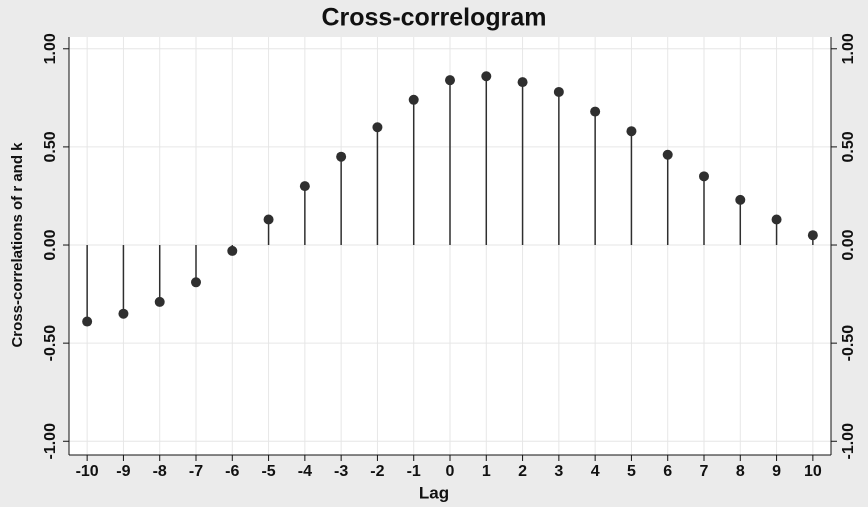  Describe the element at coordinates (848, 343) in the screenshot. I see `y2-tick-label: -0.50` at that location.